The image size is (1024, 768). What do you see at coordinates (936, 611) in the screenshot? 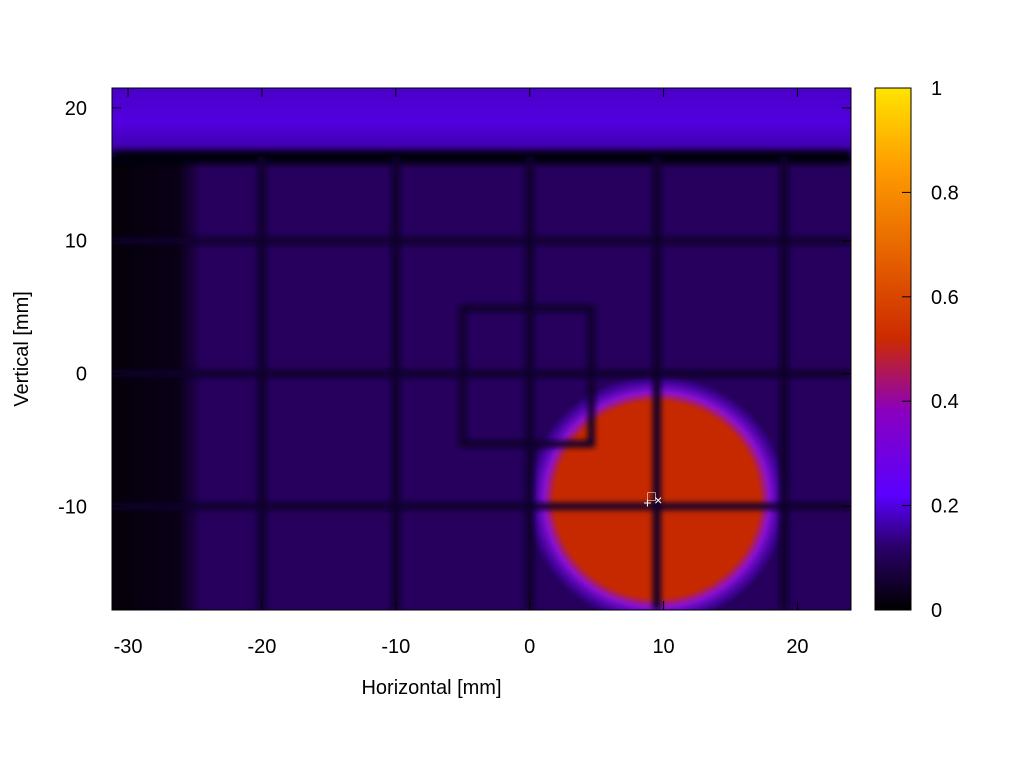
I see `colorbar-tick-label: 0` at bounding box center [936, 611].